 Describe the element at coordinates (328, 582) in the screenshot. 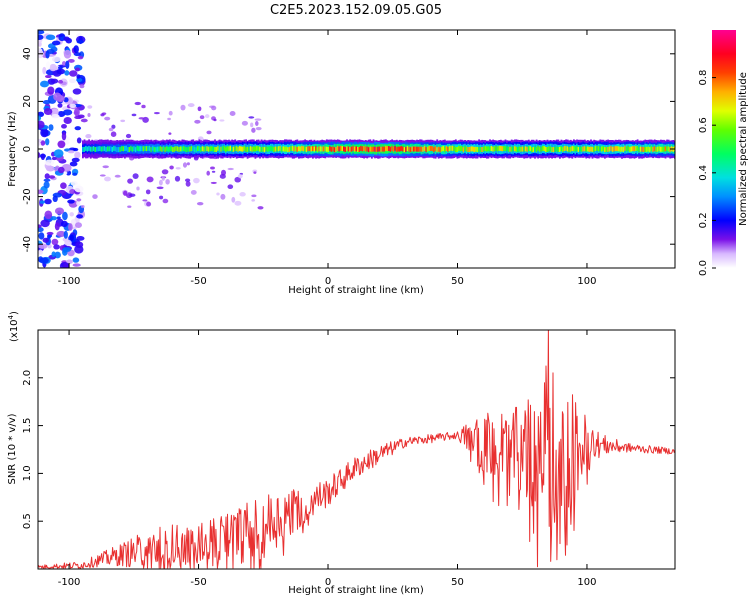

I see `x-tick-label: 0` at that location.